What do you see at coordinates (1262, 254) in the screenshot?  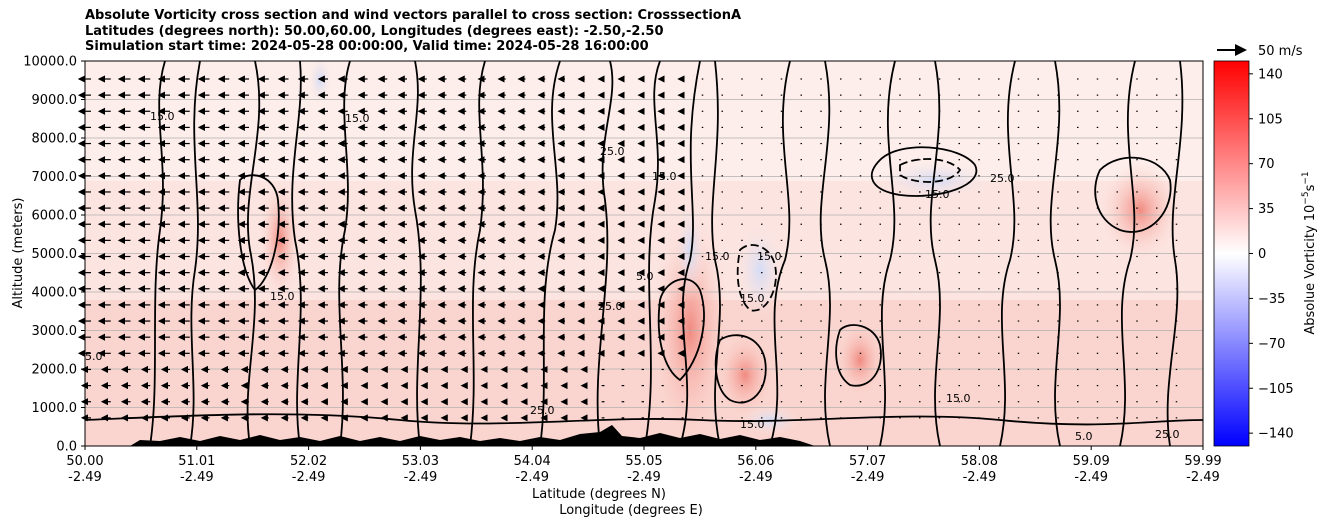 I see `colorbar-tick-label: 0` at bounding box center [1262, 254].